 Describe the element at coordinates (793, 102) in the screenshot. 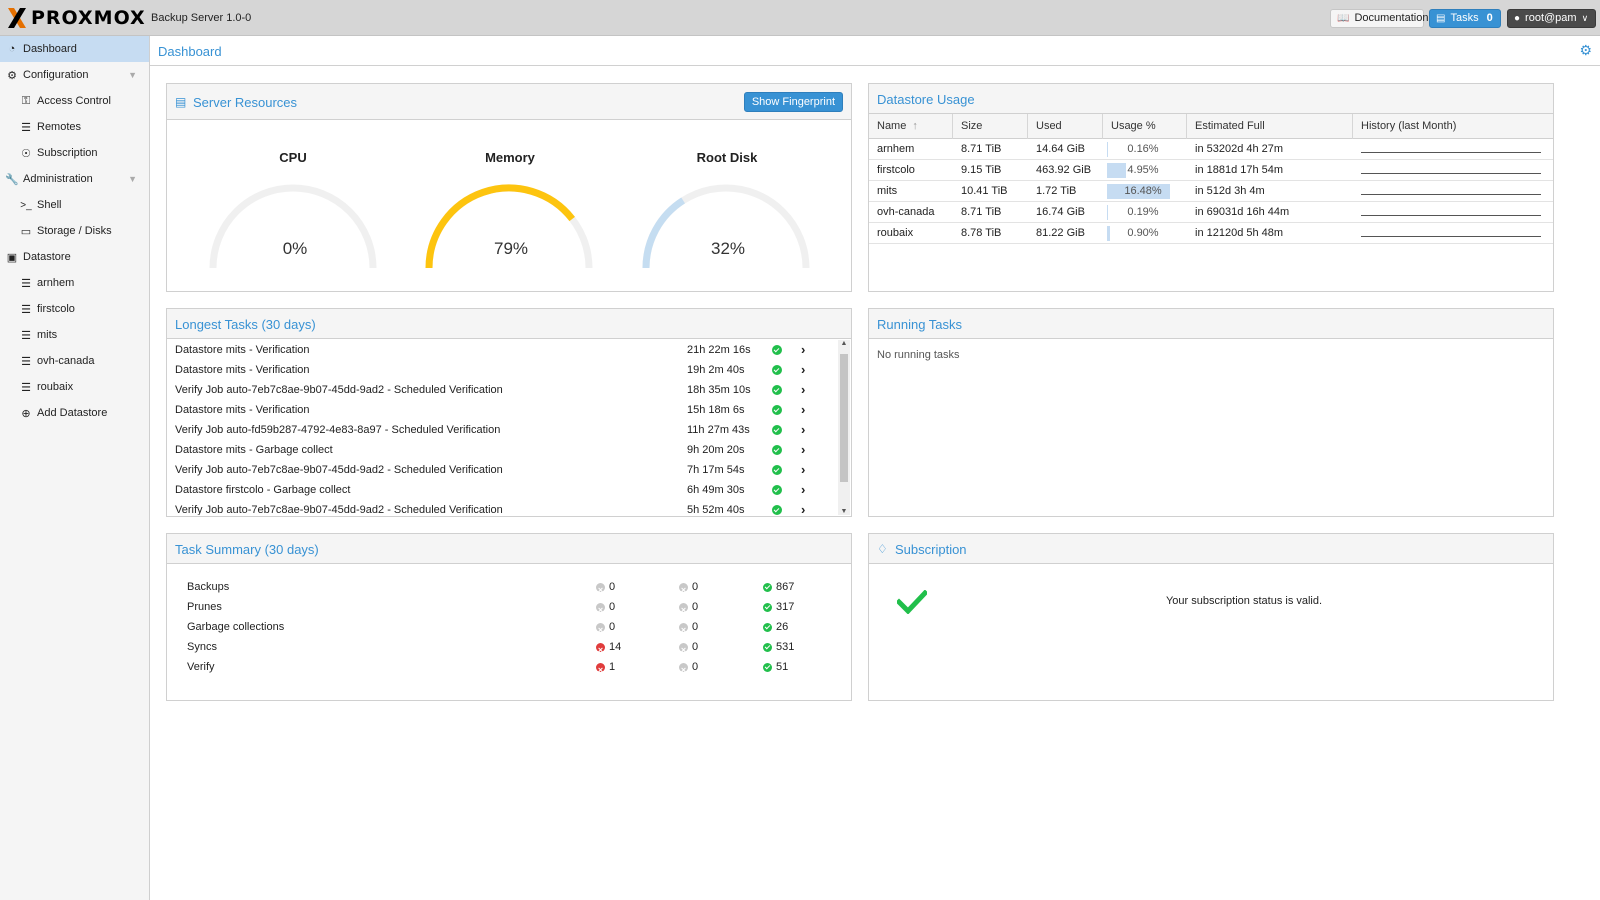

I see `show-fingerprint-button: Show Fingerprint` at that location.